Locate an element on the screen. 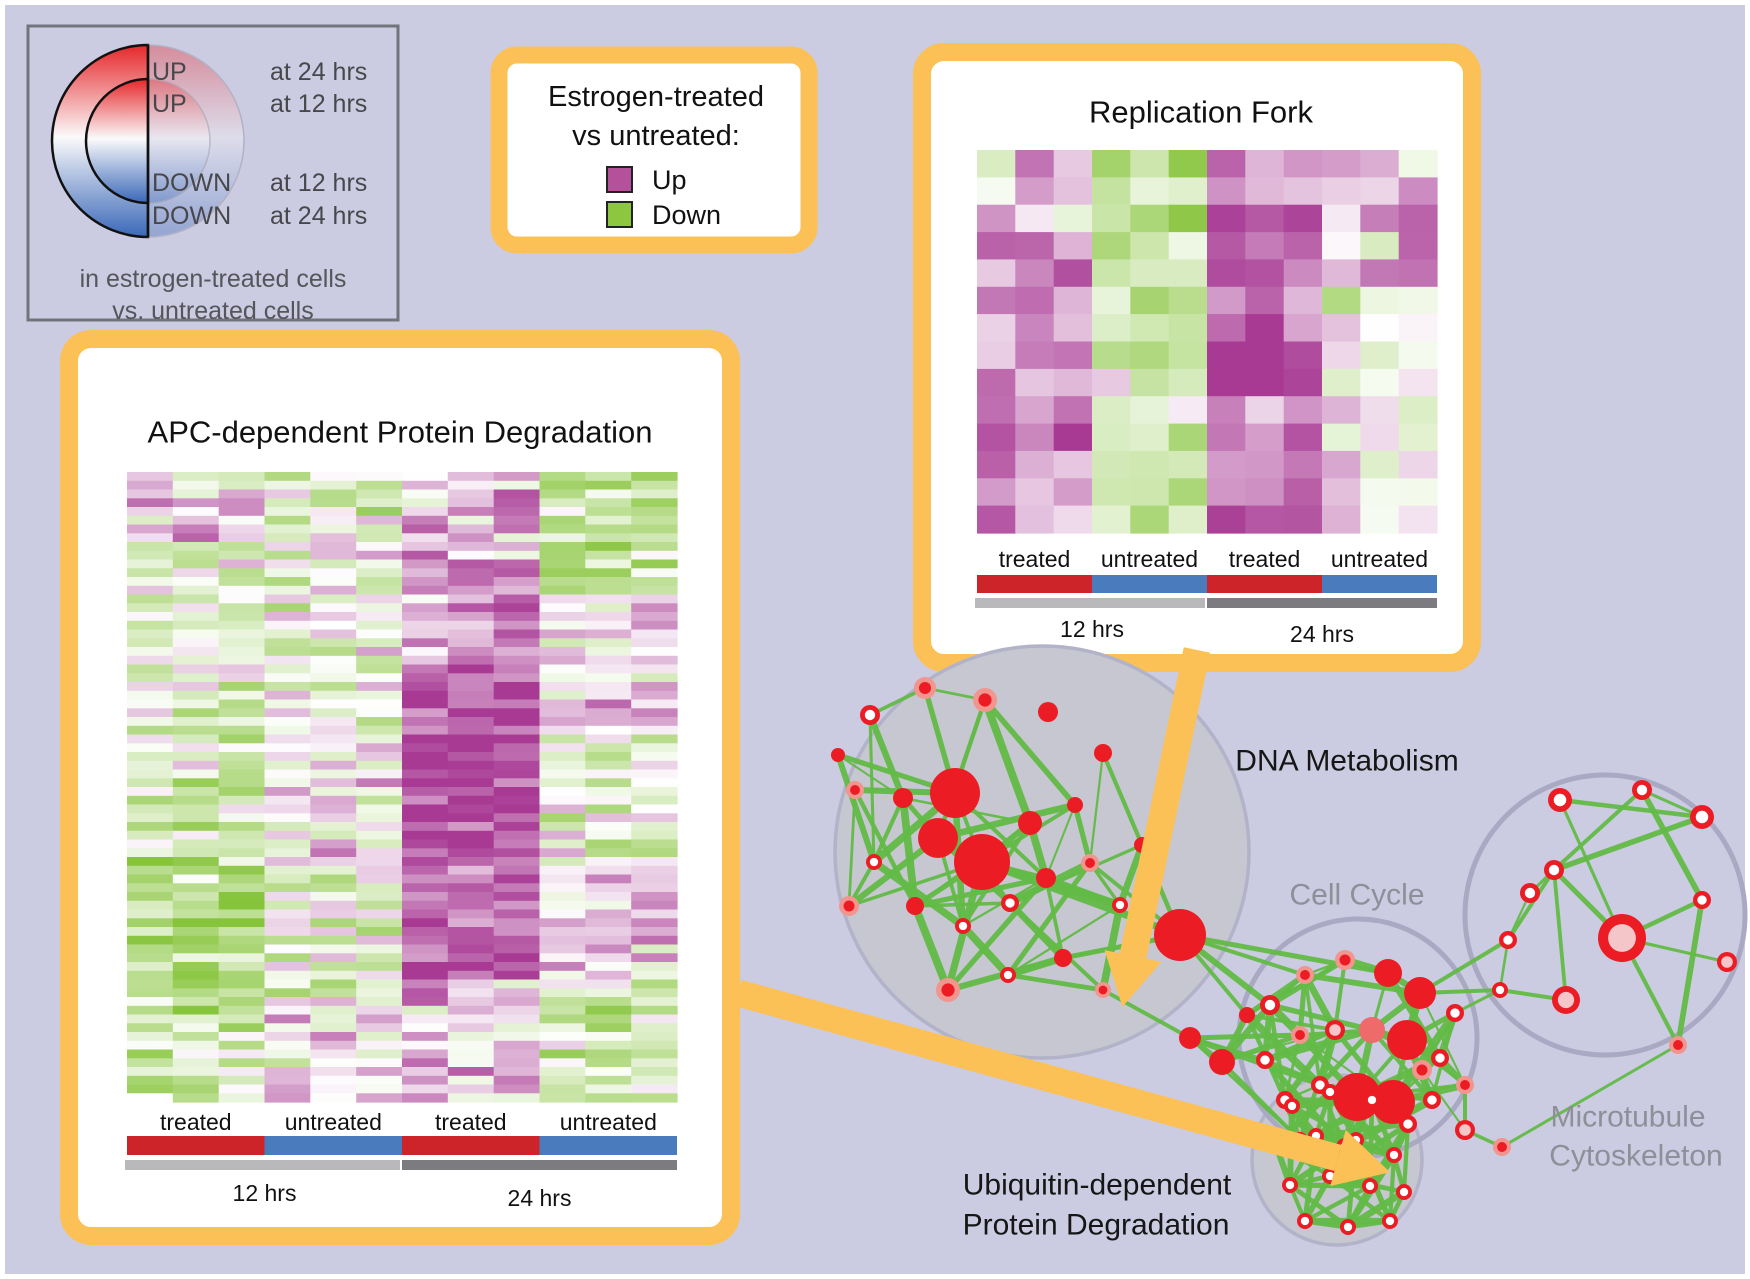  time-label: 24 hrs is located at coordinates (540, 1198).